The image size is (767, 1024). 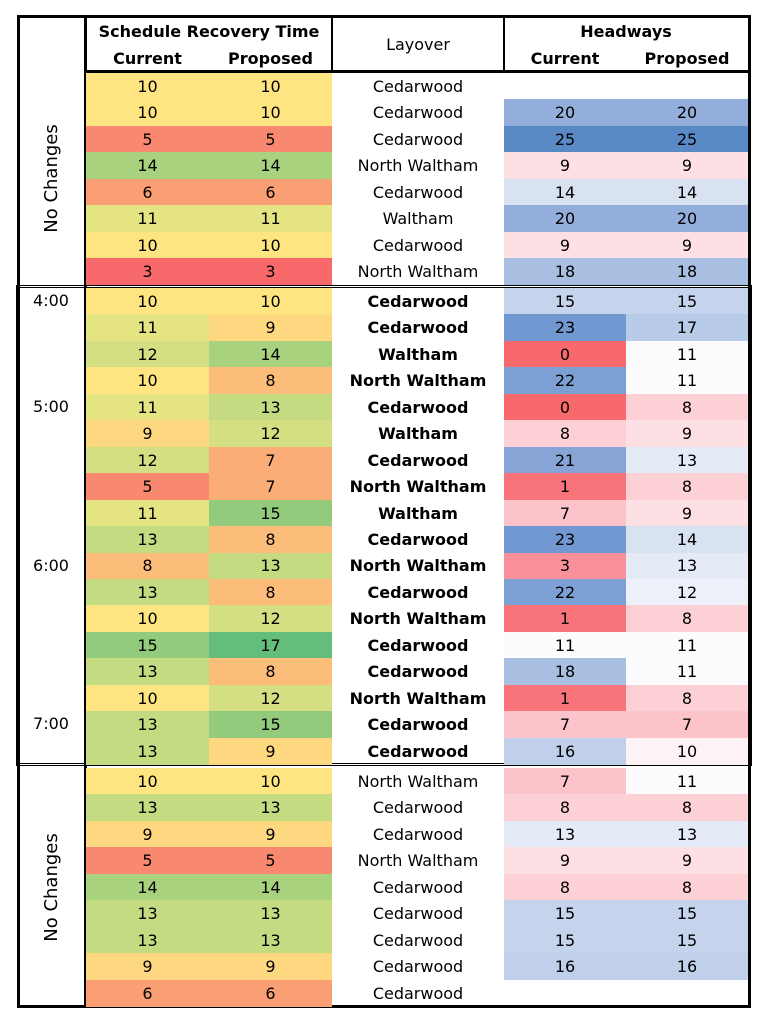 What do you see at coordinates (565, 113) in the screenshot?
I see `headway-current-cell: 20` at bounding box center [565, 113].